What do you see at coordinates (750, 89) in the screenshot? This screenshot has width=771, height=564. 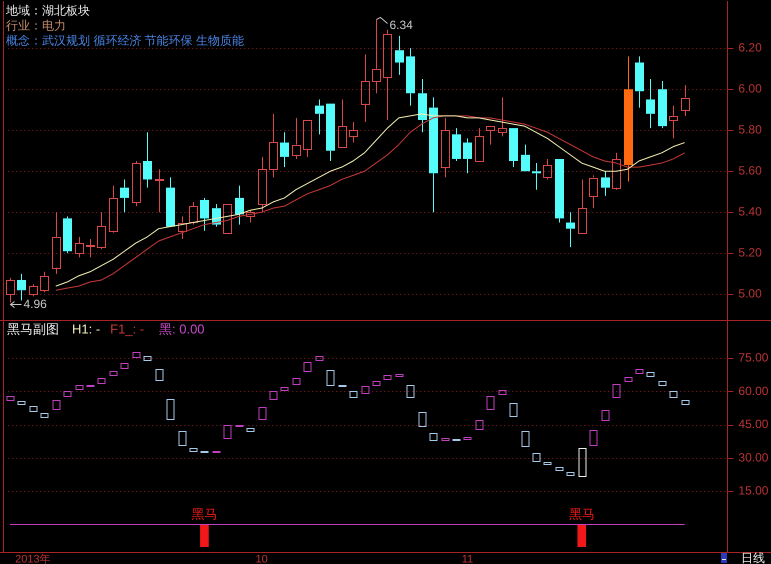 I see `y-tick-label: 6.00` at bounding box center [750, 89].